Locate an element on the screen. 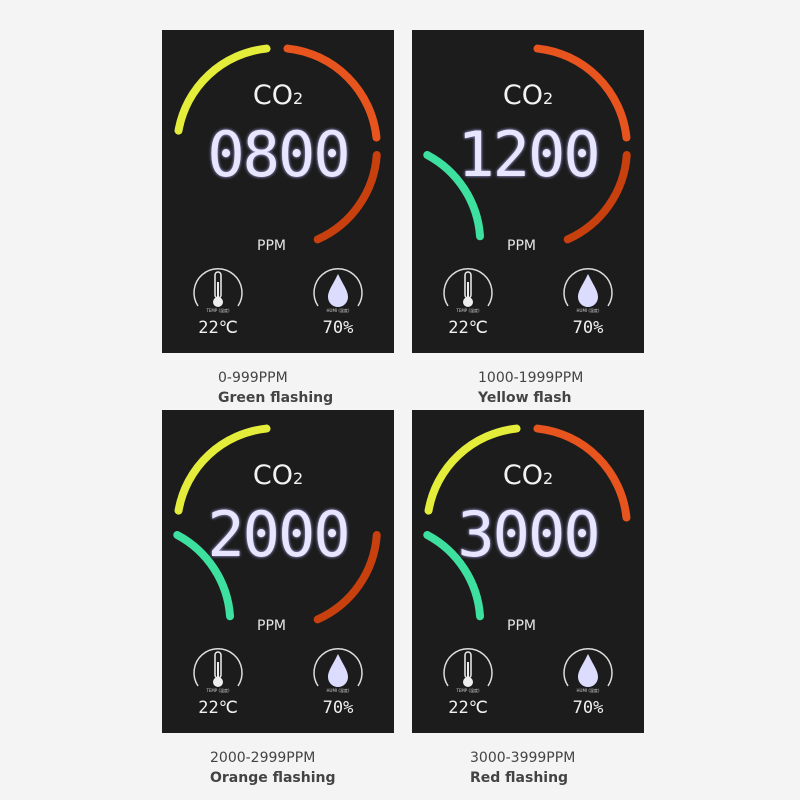  range-caption: 0-999PPM Green flashing is located at coordinates (275, 388).